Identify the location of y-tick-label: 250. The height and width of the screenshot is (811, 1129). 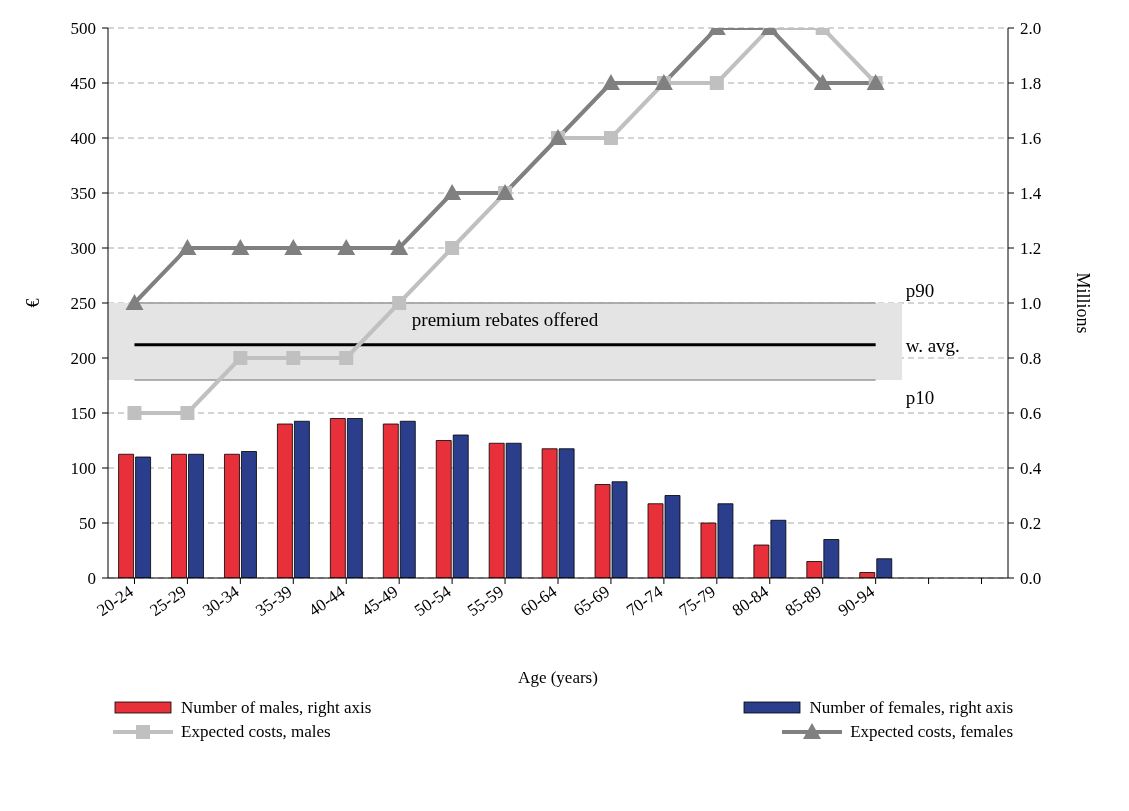
(83, 303).